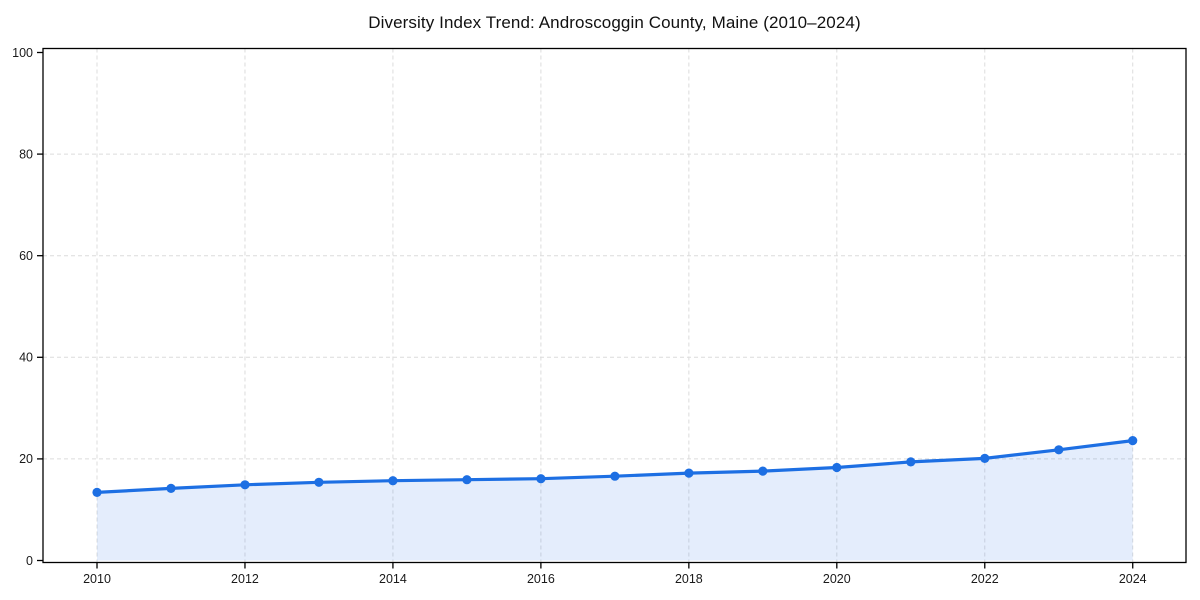  Describe the element at coordinates (26, 154) in the screenshot. I see `y-tick-label: 80` at that location.